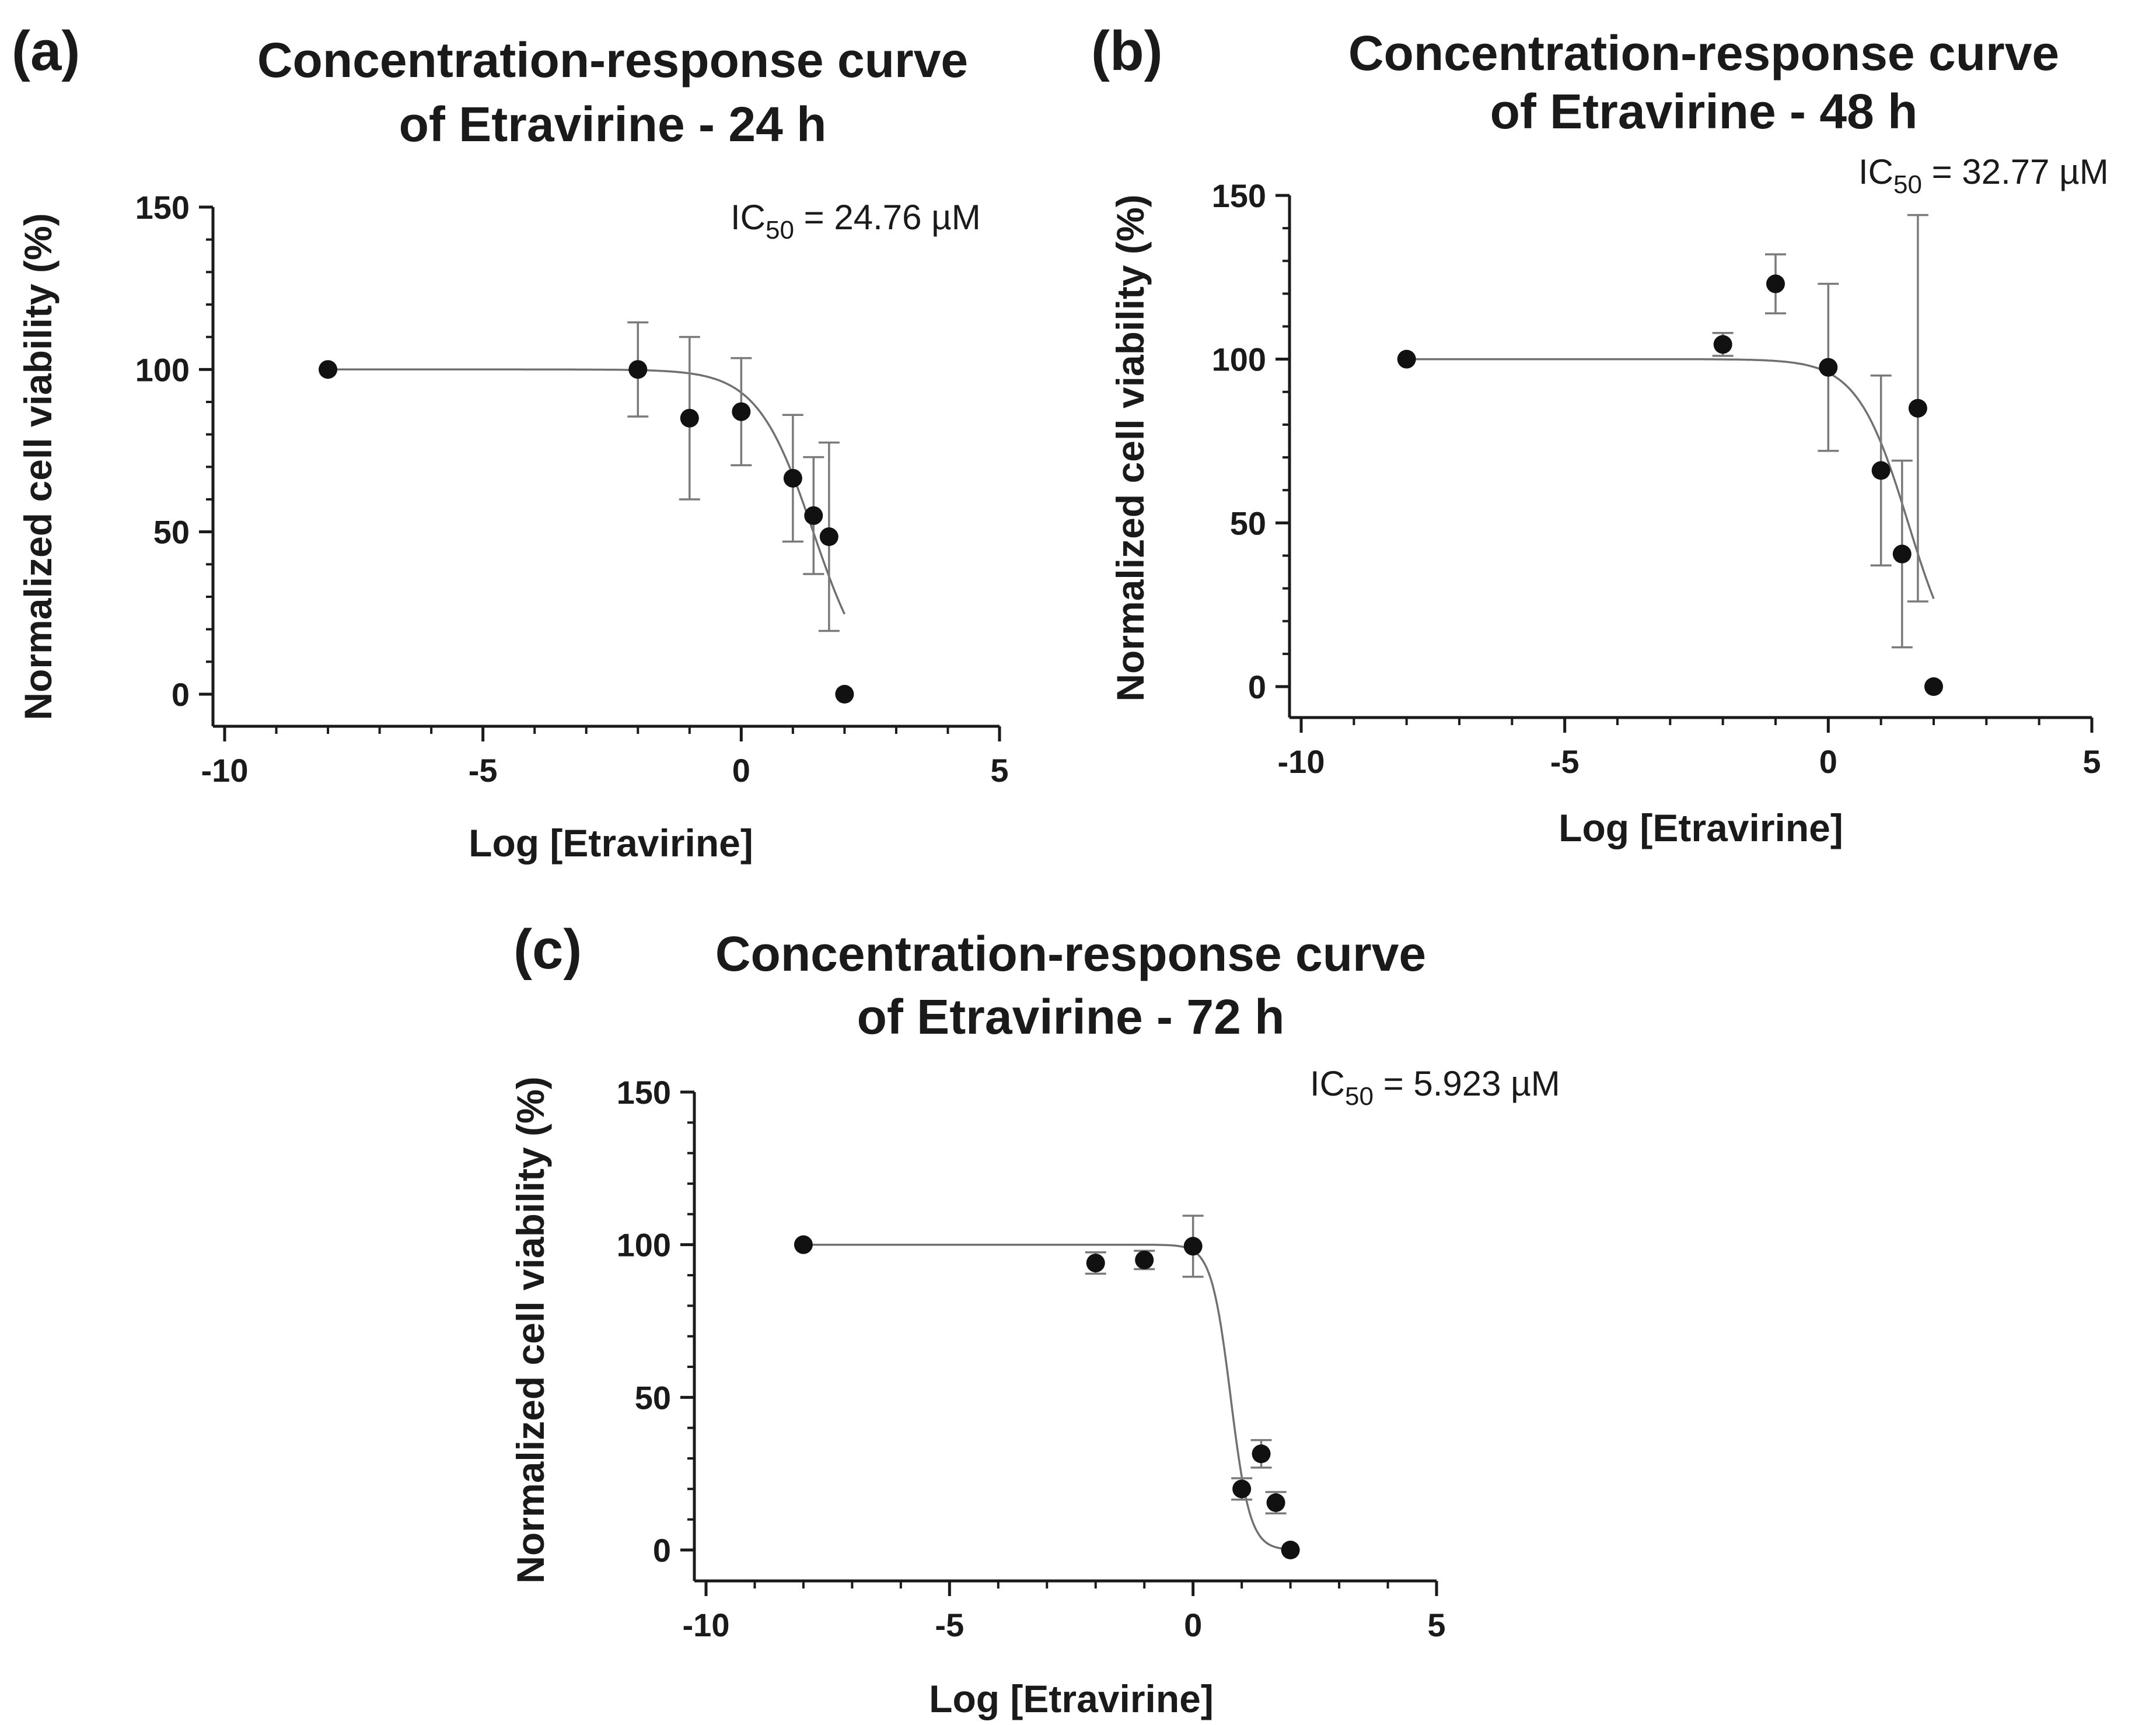  I want to click on ic50-annotation: IC50 = 24.76 µM, so click(856, 221).